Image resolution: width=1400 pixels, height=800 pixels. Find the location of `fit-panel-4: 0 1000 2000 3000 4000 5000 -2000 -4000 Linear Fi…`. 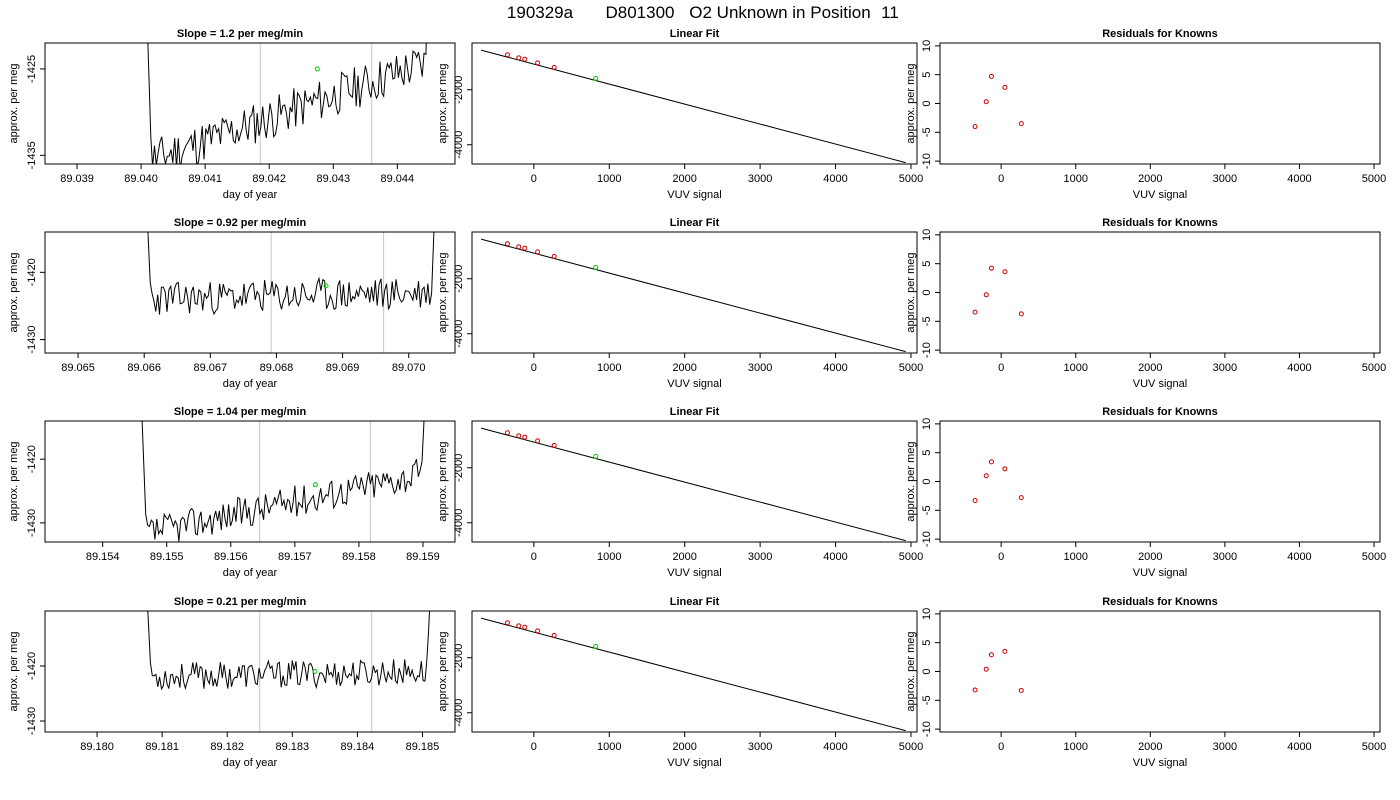

fit-panel-4: 0 1000 2000 3000 4000 5000 -2000 -4000 Linear Fi… is located at coordinates (680, 682).